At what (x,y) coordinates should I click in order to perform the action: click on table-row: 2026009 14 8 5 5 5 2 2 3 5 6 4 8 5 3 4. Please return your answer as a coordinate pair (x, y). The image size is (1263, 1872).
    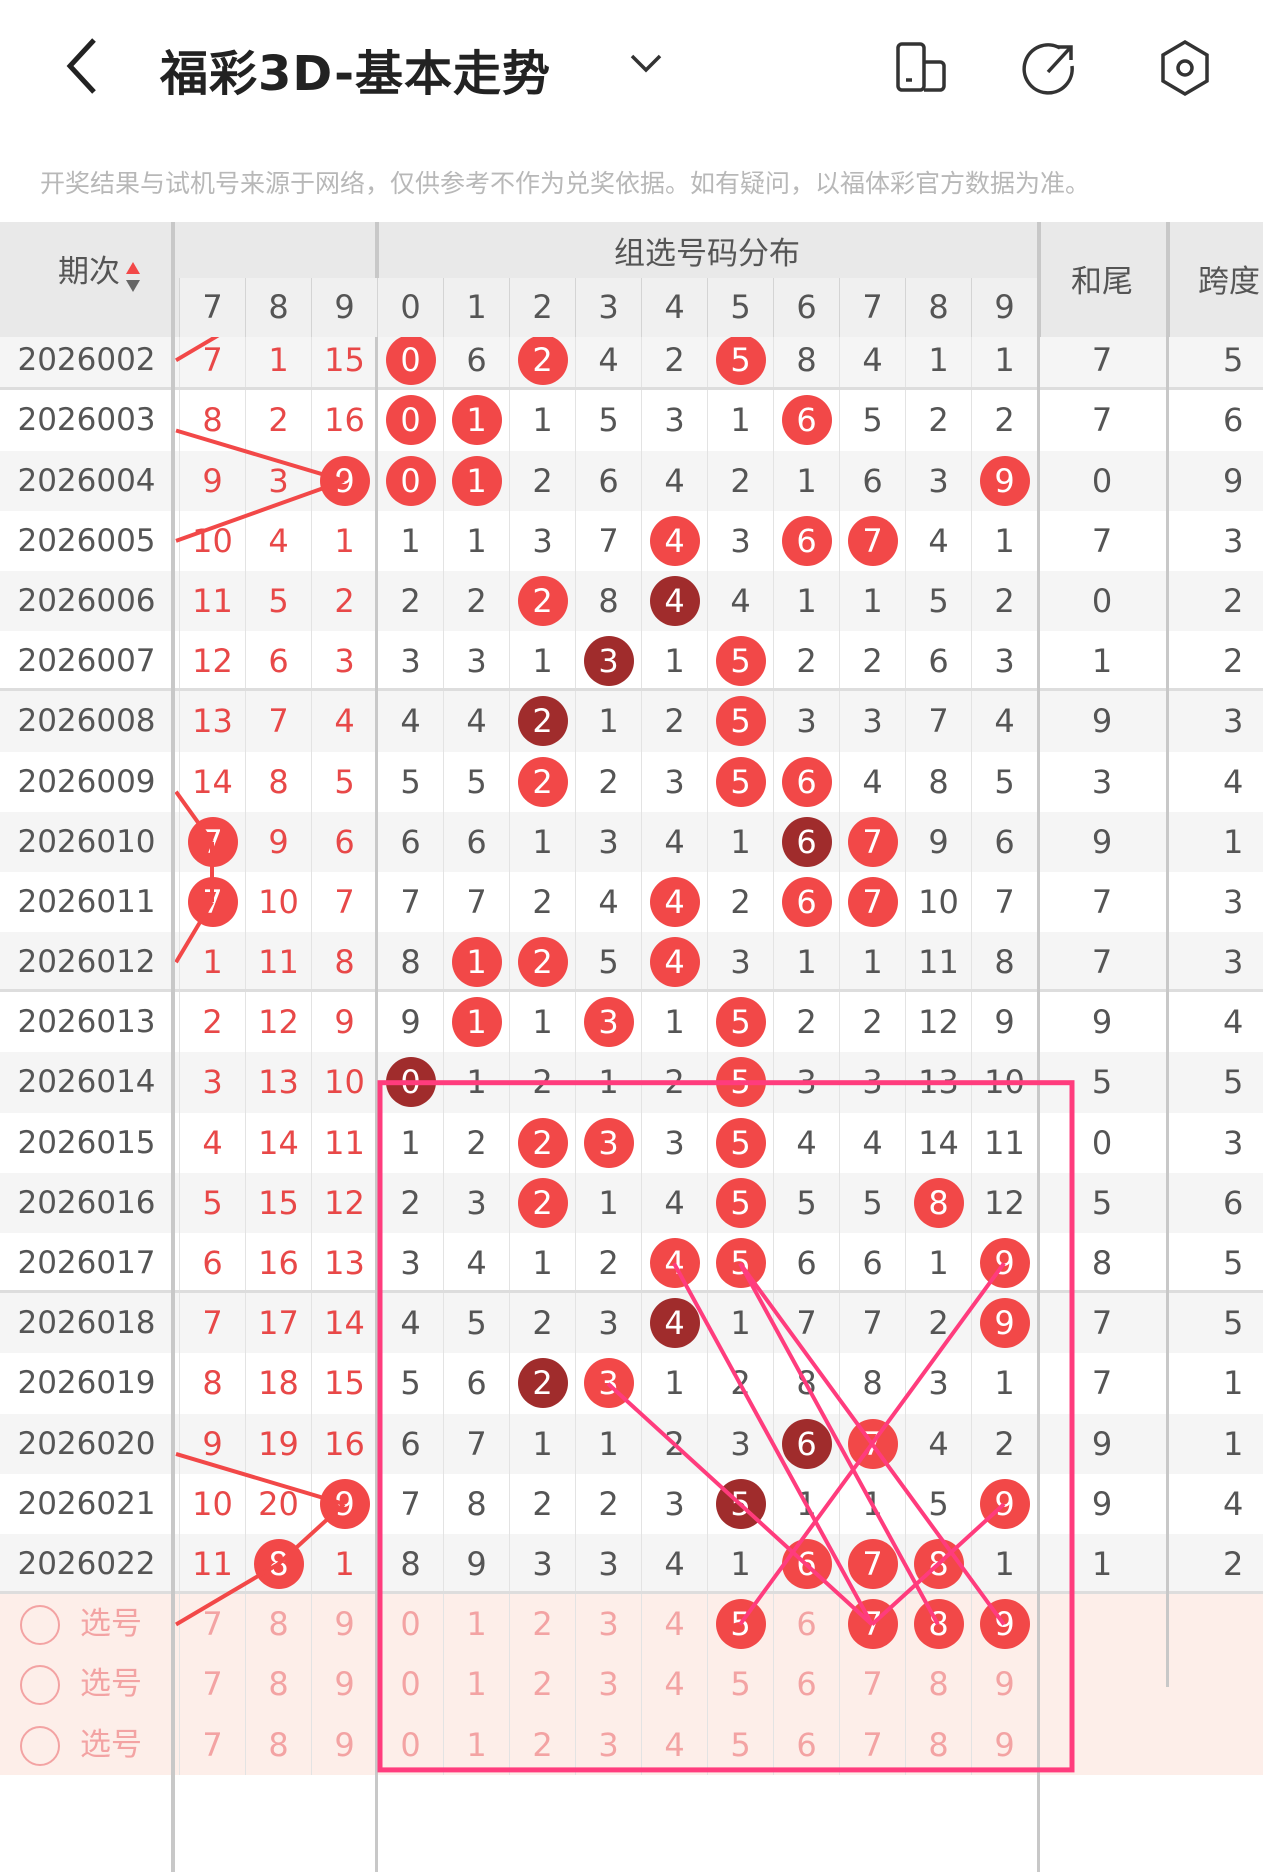
    Looking at the image, I should click on (631, 781).